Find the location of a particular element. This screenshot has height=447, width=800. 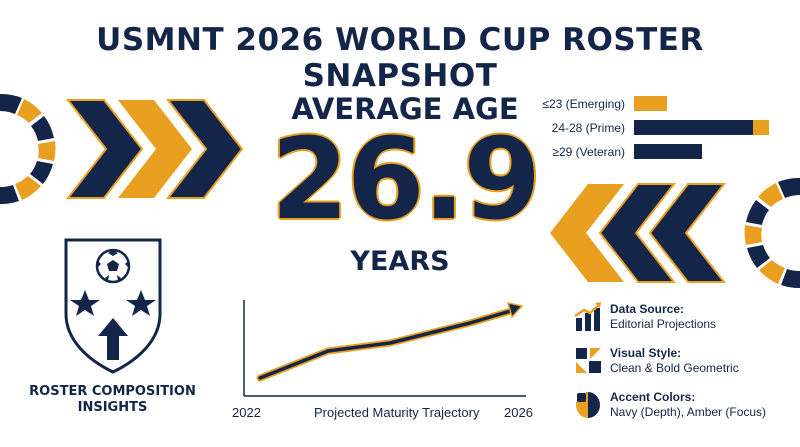

legend-text: Clean & Bold Geometric is located at coordinates (674, 368).